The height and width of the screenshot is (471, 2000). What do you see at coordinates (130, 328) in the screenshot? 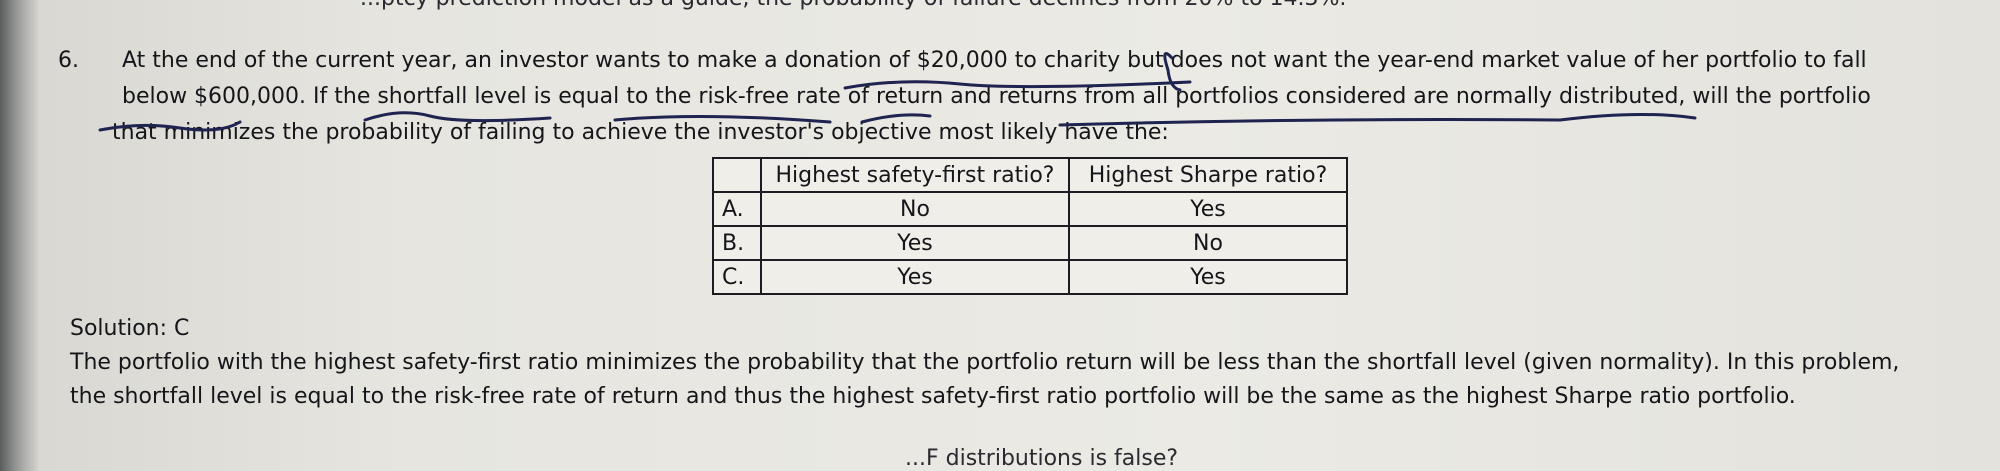
I see `solution-label: Solution: C` at bounding box center [130, 328].